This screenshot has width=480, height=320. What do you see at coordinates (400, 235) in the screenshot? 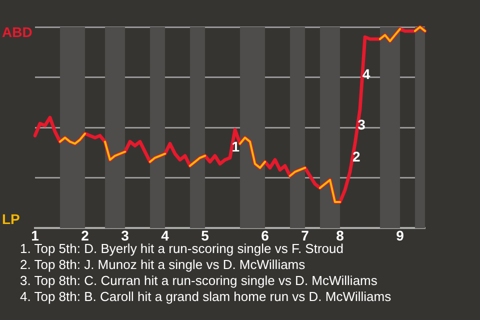
I see `x-tick-label: 9` at bounding box center [400, 235].